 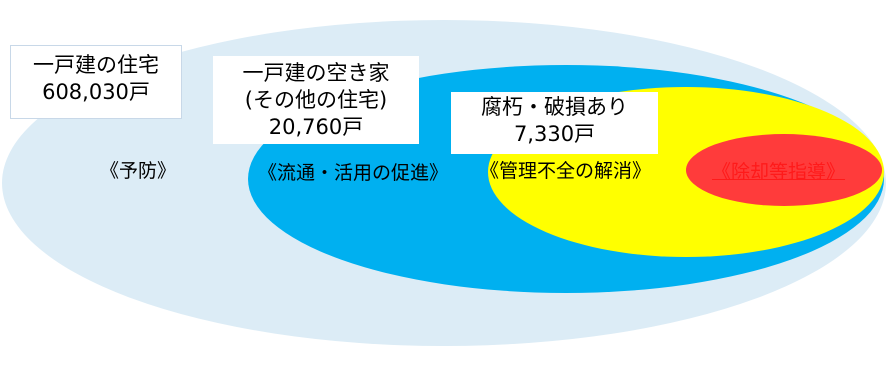 What do you see at coordinates (566, 171) in the screenshot?
I see `management-zone-label: 《管理不全の解消》` at bounding box center [566, 171].